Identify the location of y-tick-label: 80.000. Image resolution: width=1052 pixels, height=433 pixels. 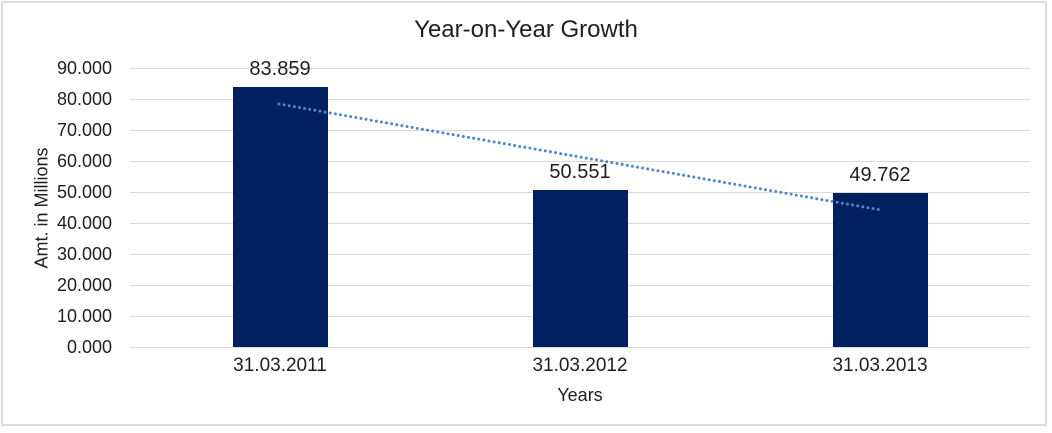
(84, 99).